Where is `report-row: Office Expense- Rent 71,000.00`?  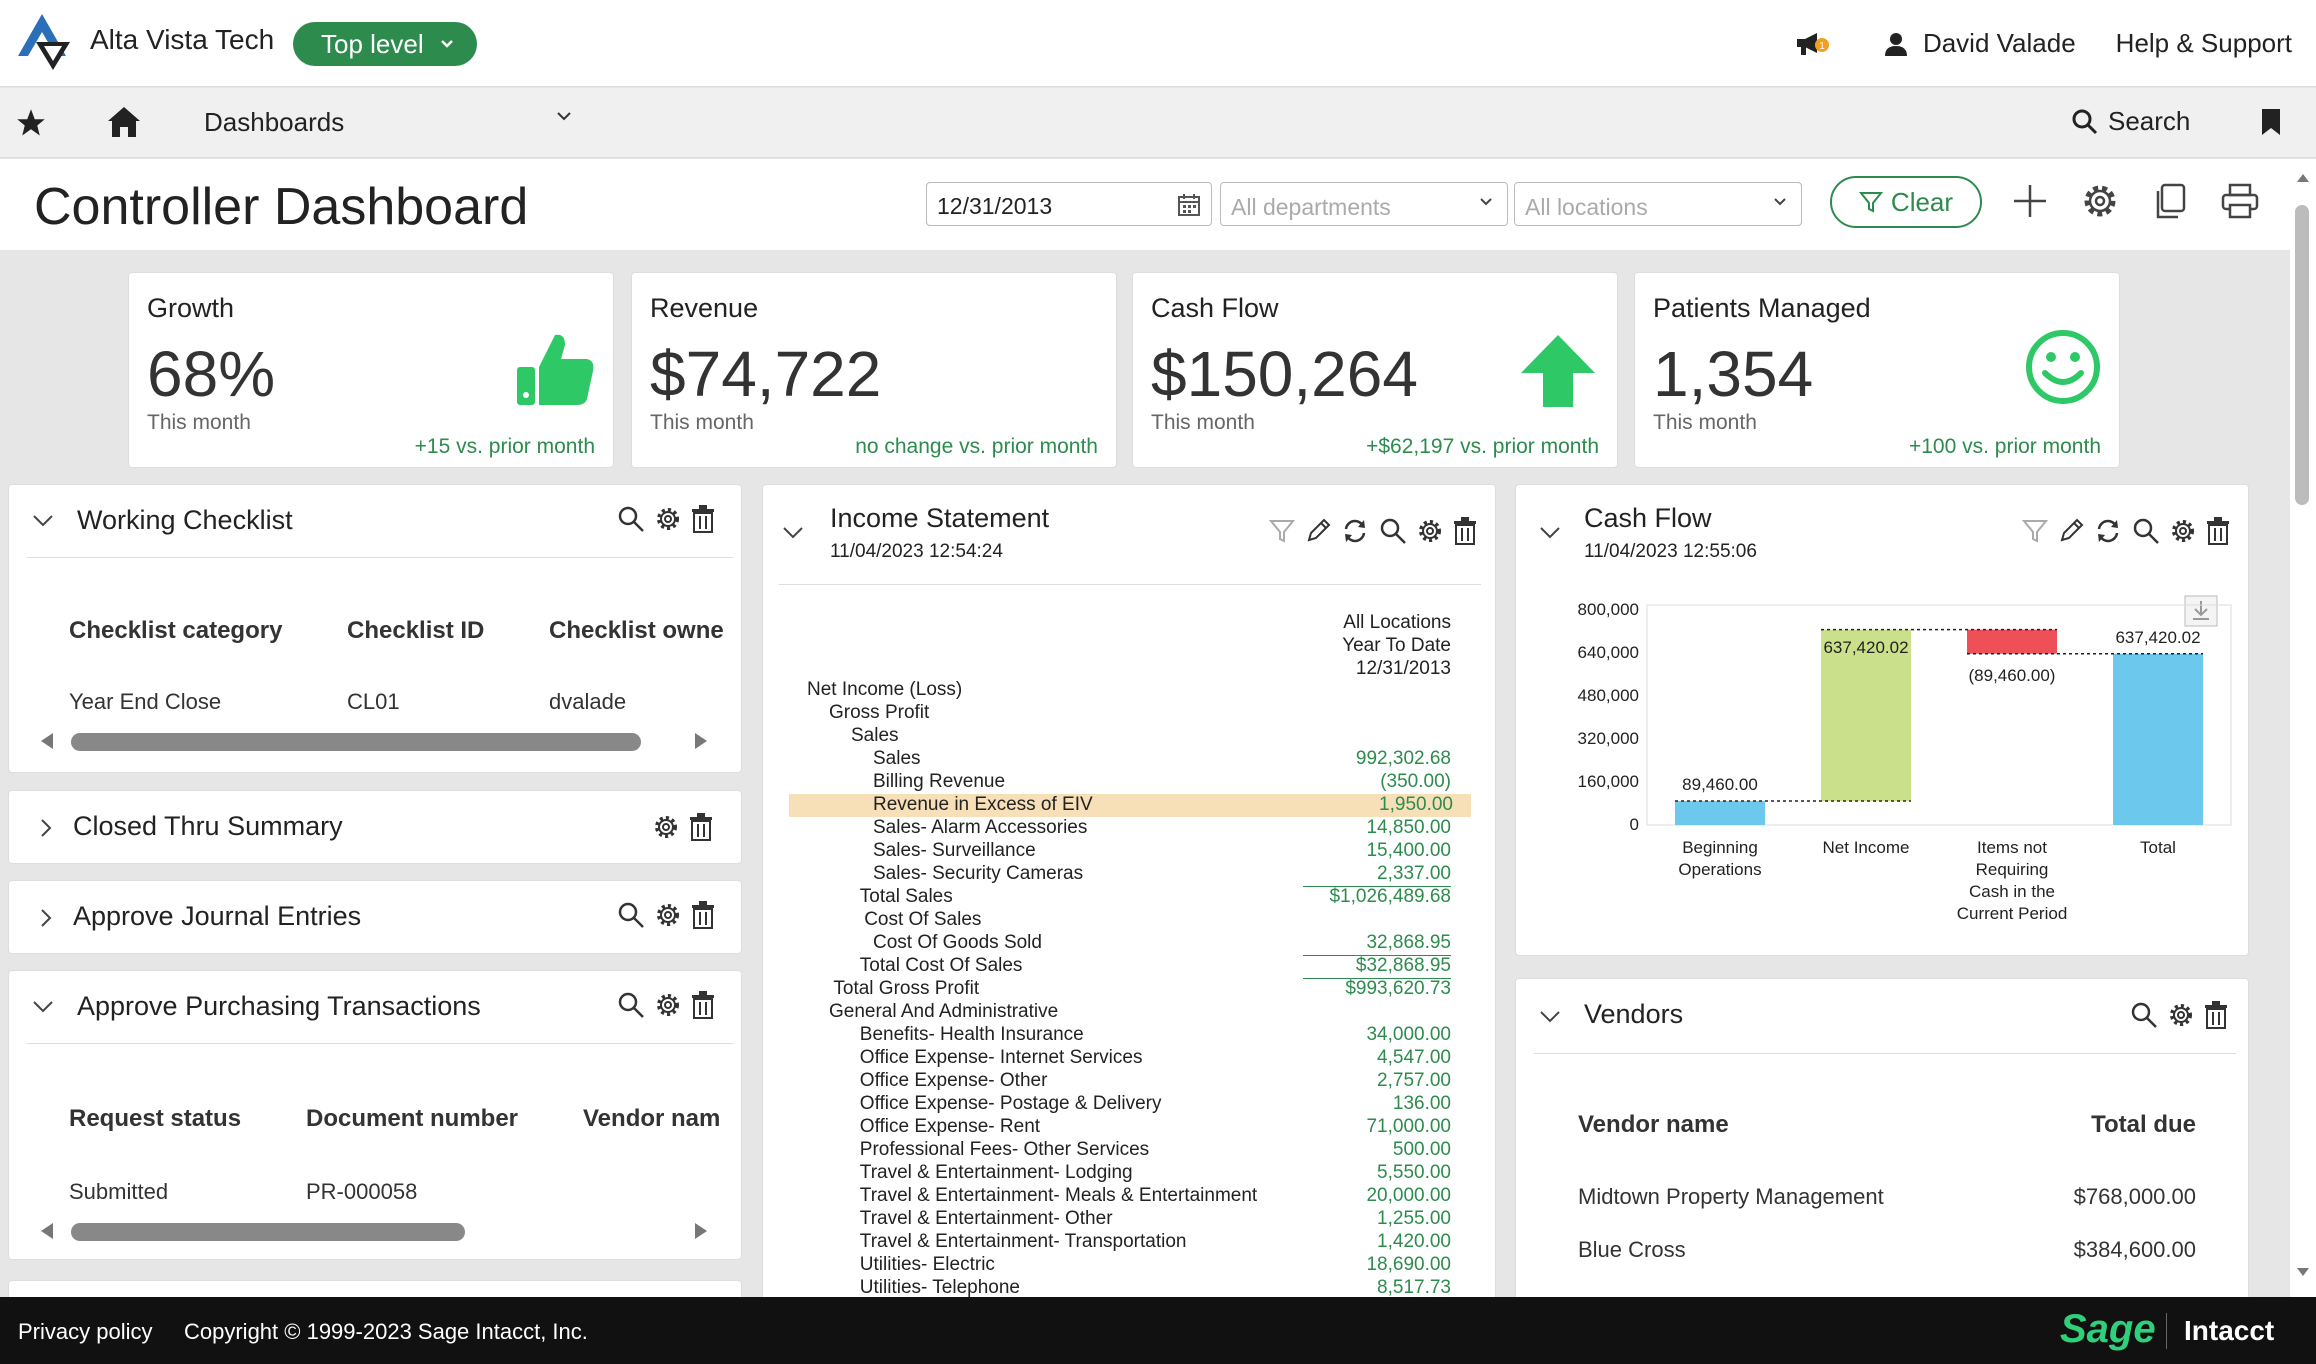 report-row: Office Expense- Rent 71,000.00 is located at coordinates (1129, 1127).